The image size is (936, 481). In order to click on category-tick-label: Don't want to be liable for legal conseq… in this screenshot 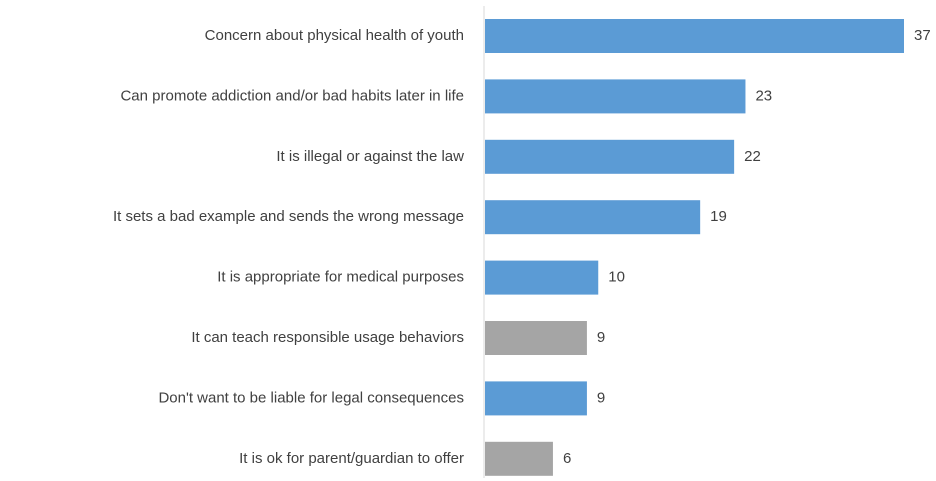, I will do `click(311, 397)`.